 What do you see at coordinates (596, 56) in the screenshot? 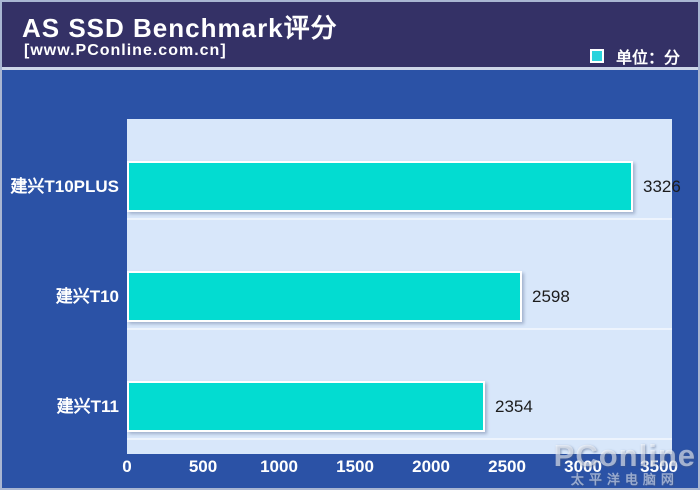
I see `legend-swatch-icon` at bounding box center [596, 56].